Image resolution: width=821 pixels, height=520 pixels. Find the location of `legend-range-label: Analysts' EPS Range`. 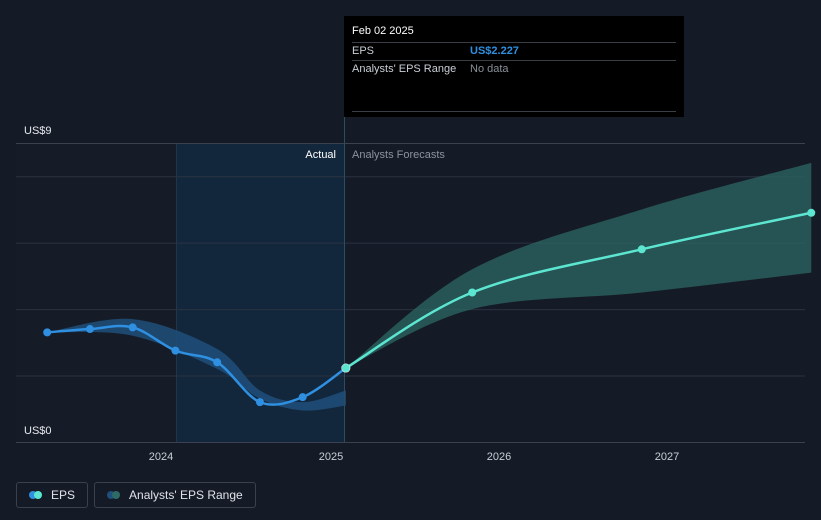

legend-range-label: Analysts' EPS Range is located at coordinates (186, 495).